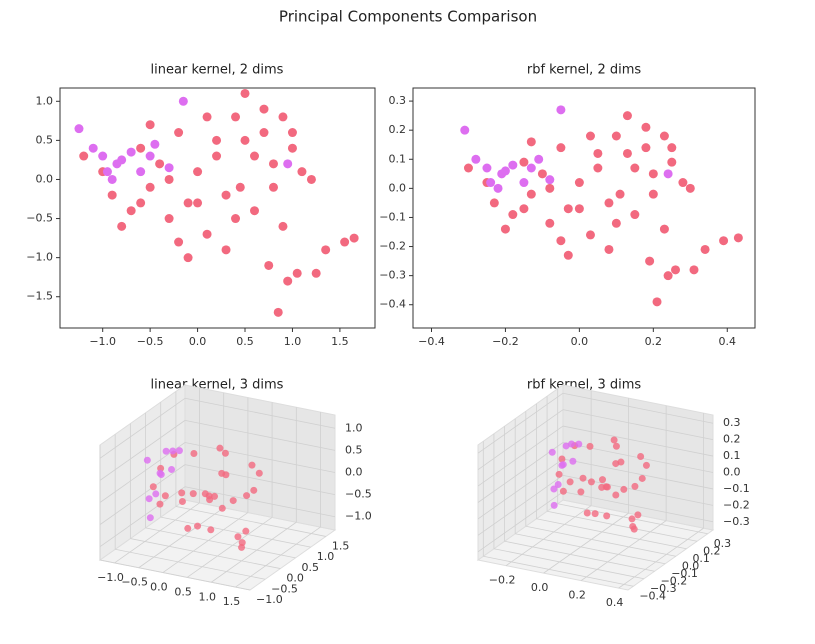 This screenshot has width=815, height=644. Describe the element at coordinates (341, 545) in the screenshot. I see `y-tick-label: 1.5` at that location.